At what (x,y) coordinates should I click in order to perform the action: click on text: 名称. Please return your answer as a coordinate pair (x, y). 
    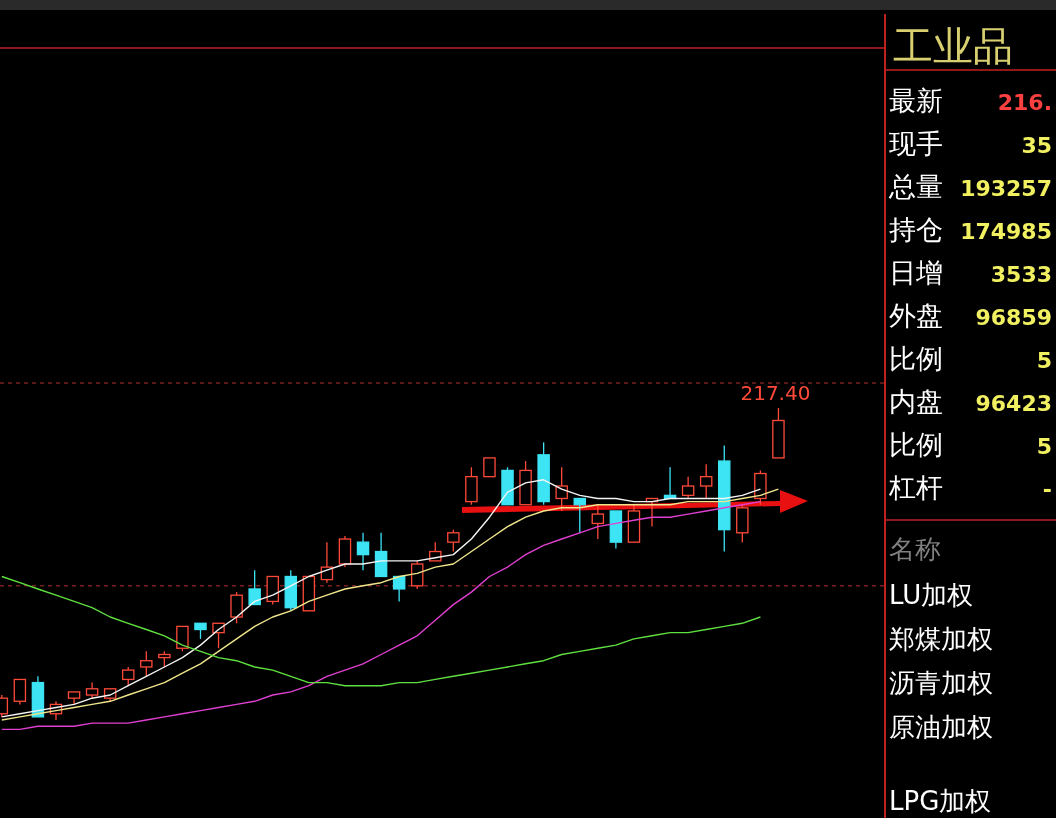
    Looking at the image, I should click on (915, 549).